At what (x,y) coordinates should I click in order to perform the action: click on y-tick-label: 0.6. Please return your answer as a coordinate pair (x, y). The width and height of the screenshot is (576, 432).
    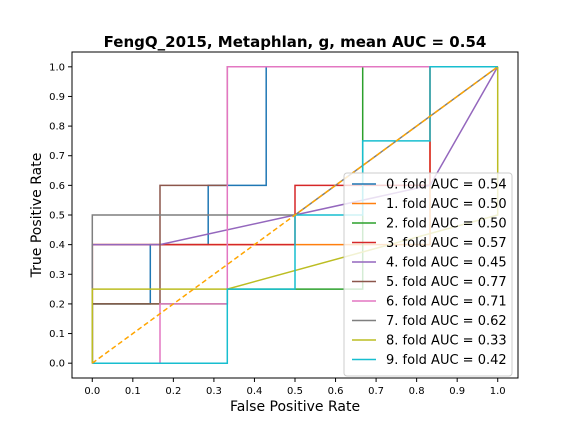
    Looking at the image, I should click on (57, 186).